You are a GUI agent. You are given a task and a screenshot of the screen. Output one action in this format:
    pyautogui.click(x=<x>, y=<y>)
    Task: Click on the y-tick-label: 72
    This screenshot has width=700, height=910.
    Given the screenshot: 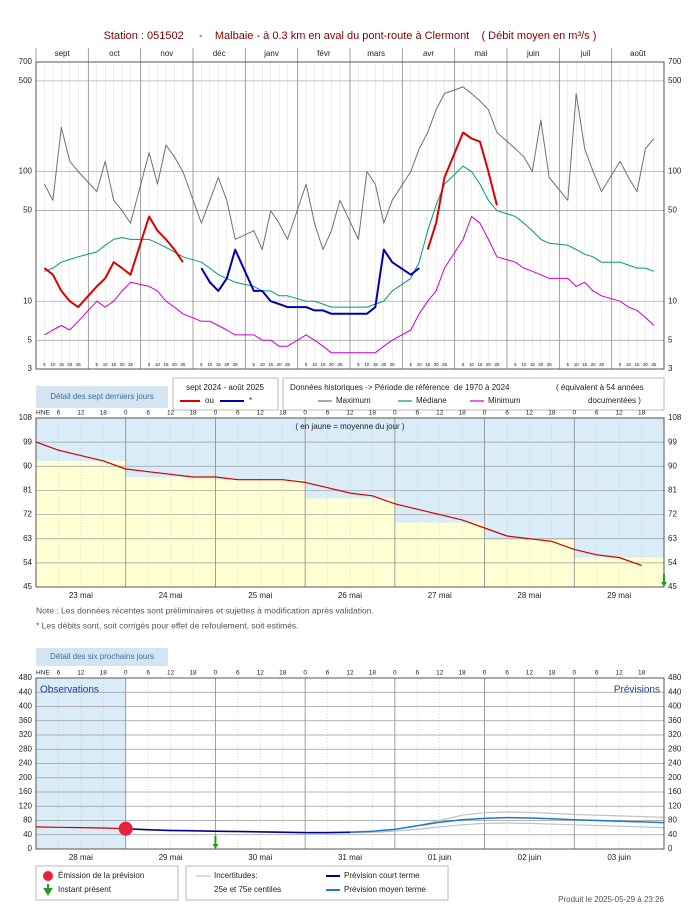 What is the action you would take?
    pyautogui.click(x=672, y=514)
    